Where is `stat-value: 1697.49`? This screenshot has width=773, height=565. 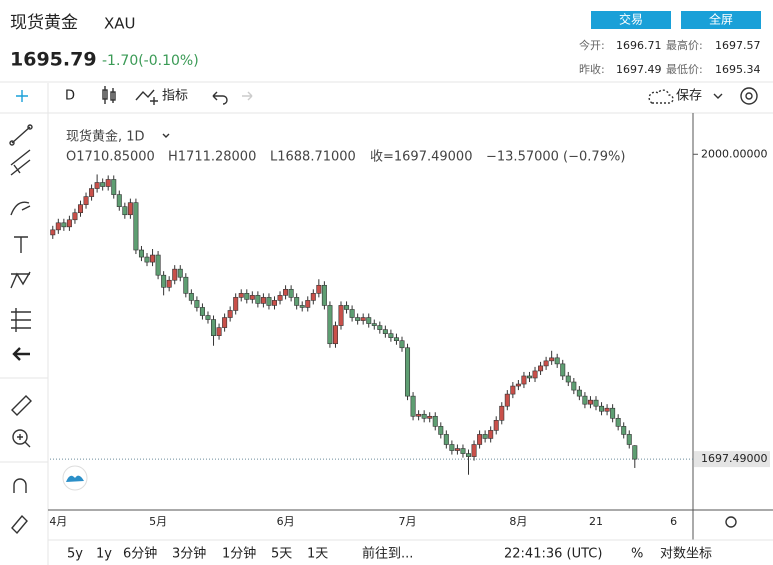 stat-value: 1697.49 is located at coordinates (639, 69).